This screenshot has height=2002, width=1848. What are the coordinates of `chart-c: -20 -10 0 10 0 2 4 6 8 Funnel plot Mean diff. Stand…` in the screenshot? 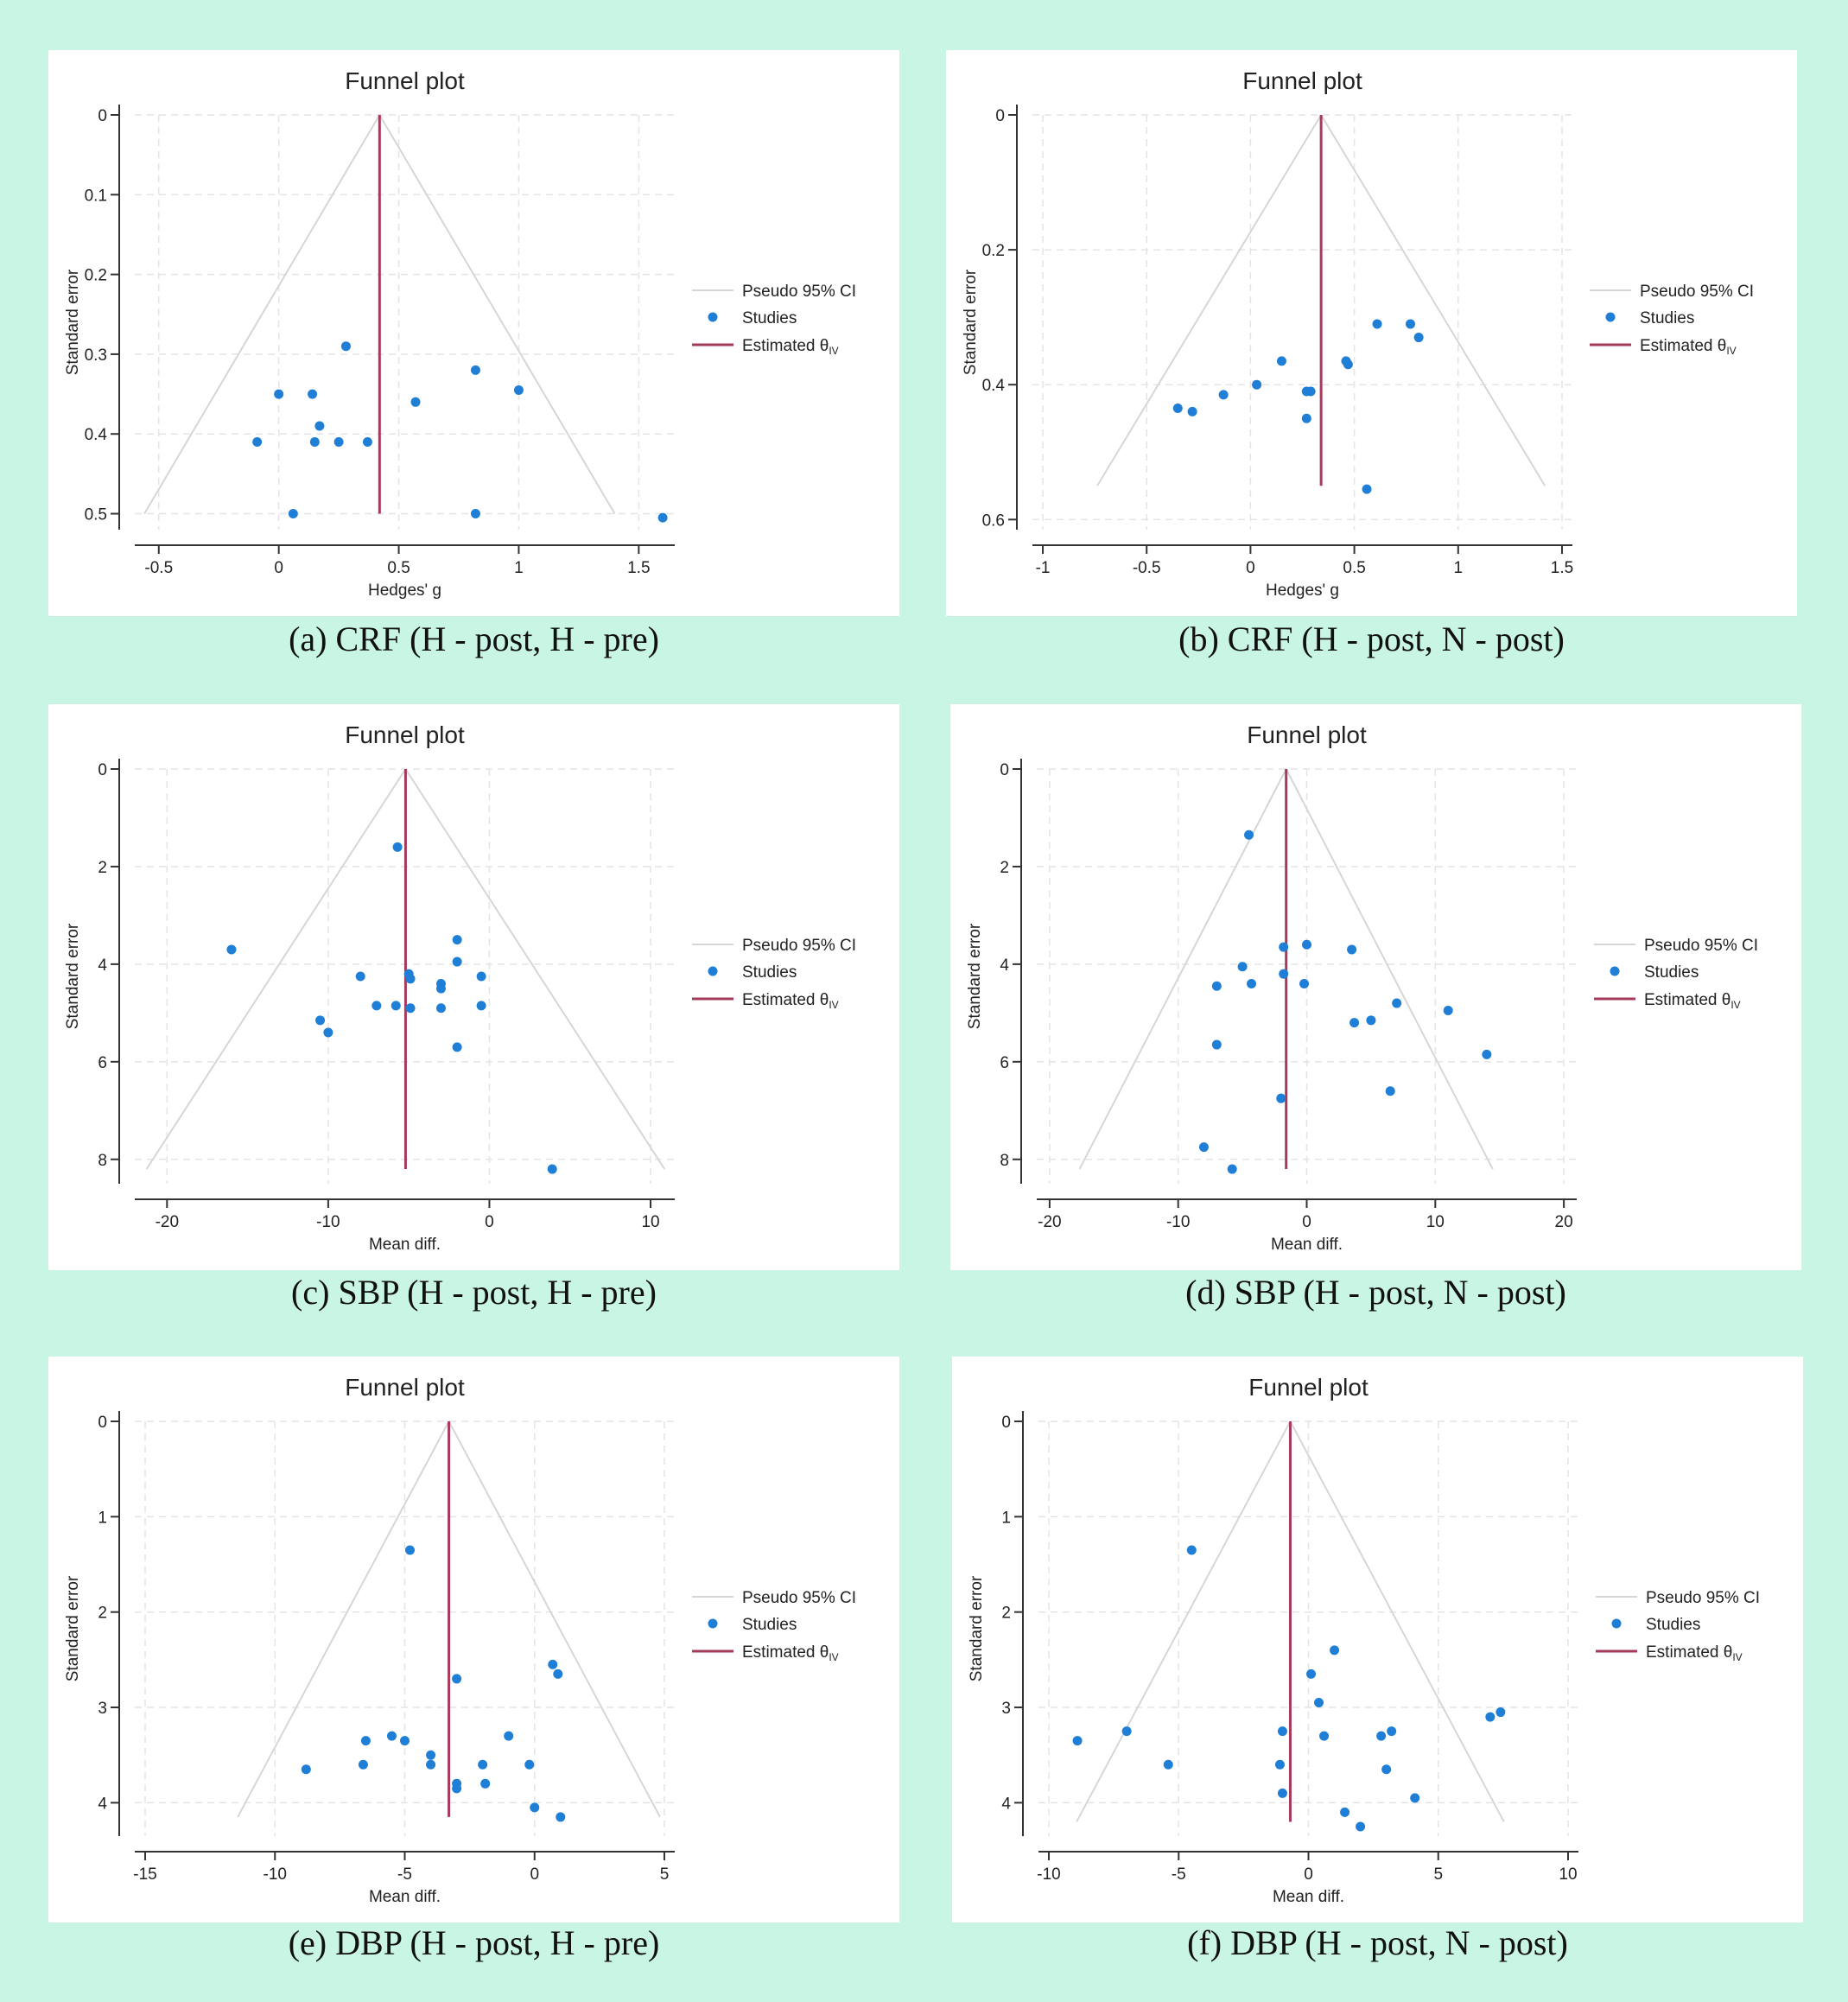 It's located at (460, 987).